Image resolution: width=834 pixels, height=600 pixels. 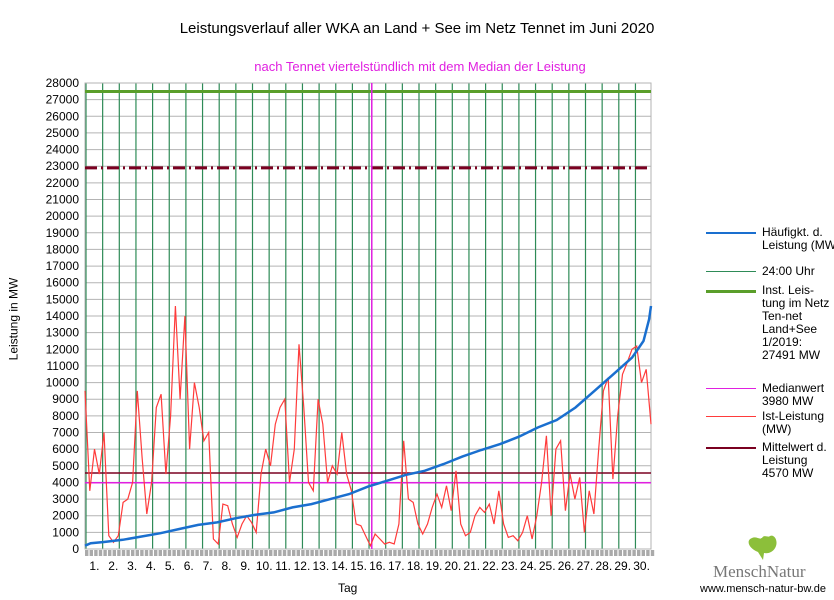 What do you see at coordinates (132, 566) in the screenshot?
I see `x-tick-label: 3.` at bounding box center [132, 566].